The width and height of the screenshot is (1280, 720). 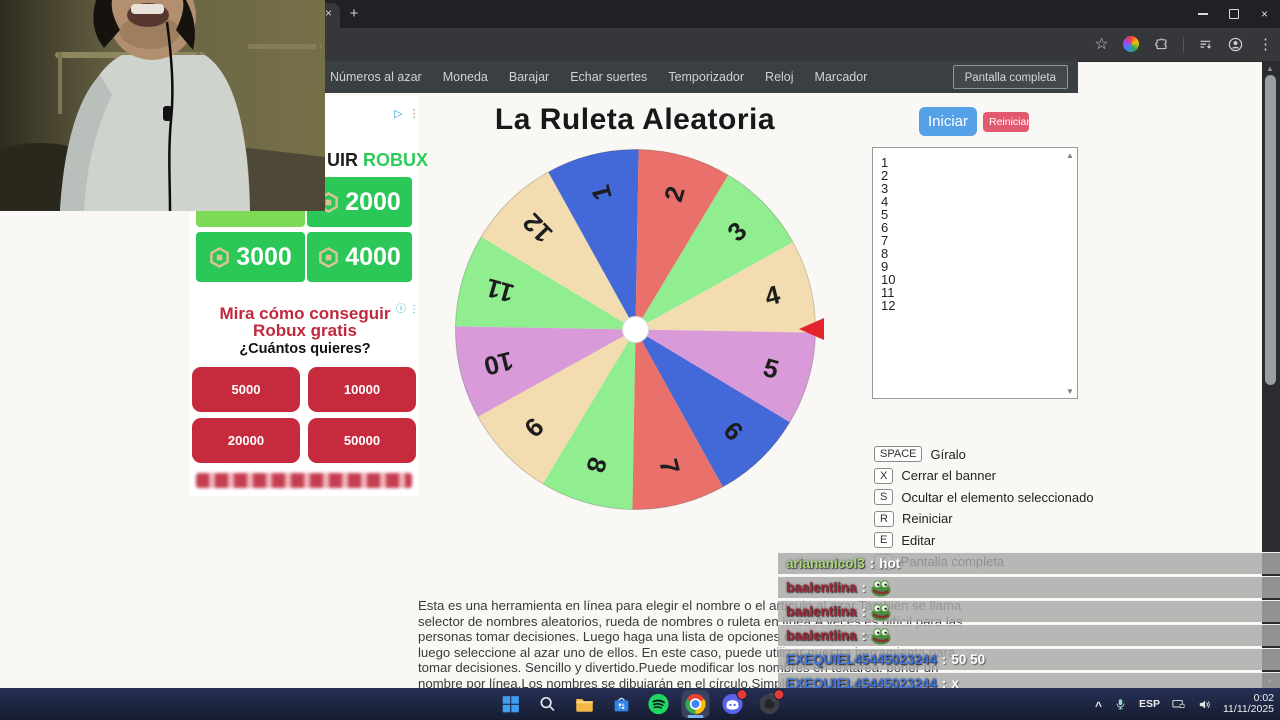 I want to click on chat-message-text: 50 50, so click(x=968, y=659).